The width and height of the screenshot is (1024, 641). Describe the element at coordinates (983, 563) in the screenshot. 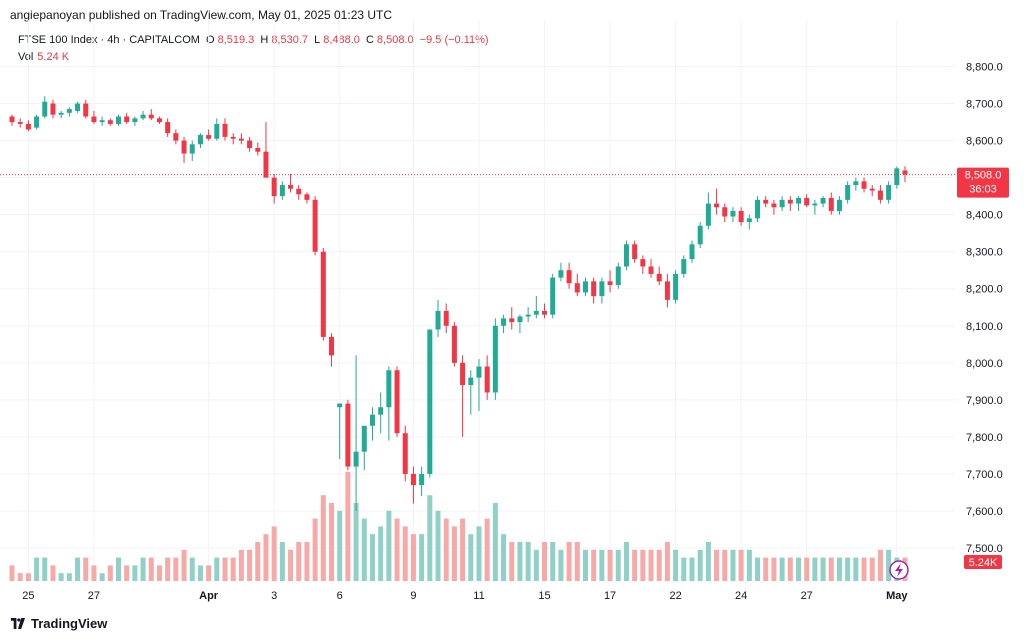

I see `volume-tag-value: 5.24K` at that location.